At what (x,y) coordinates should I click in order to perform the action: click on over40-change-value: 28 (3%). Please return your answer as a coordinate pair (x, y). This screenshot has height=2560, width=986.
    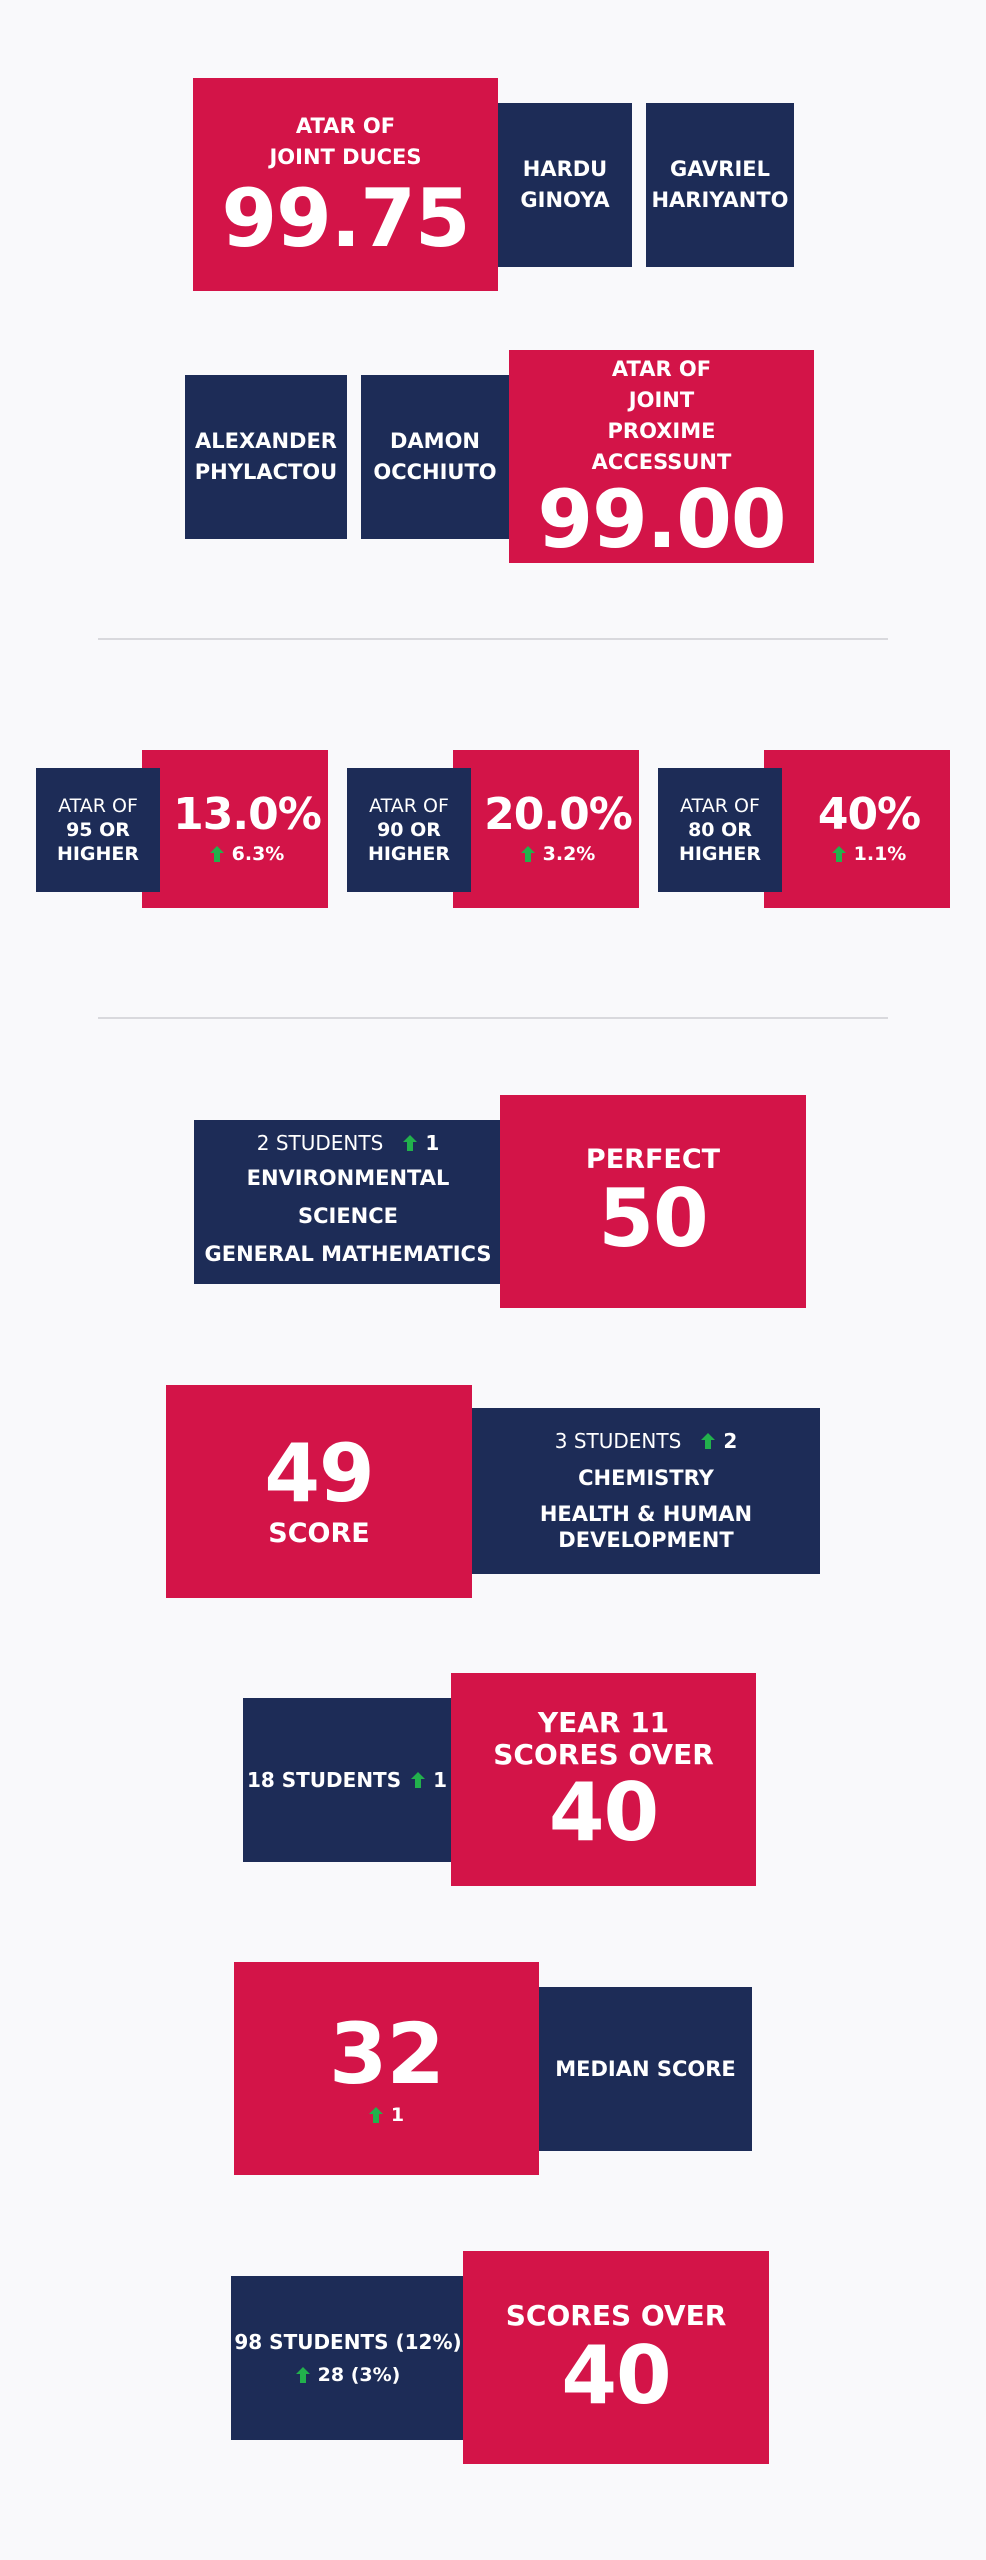
    Looking at the image, I should click on (359, 2375).